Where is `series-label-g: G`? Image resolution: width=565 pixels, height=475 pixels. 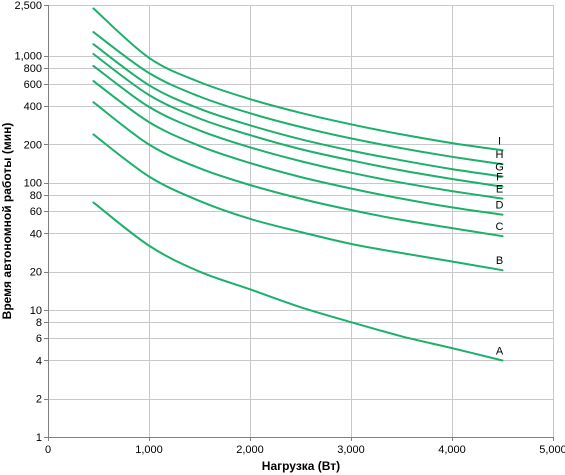
series-label-g: G is located at coordinates (499, 167).